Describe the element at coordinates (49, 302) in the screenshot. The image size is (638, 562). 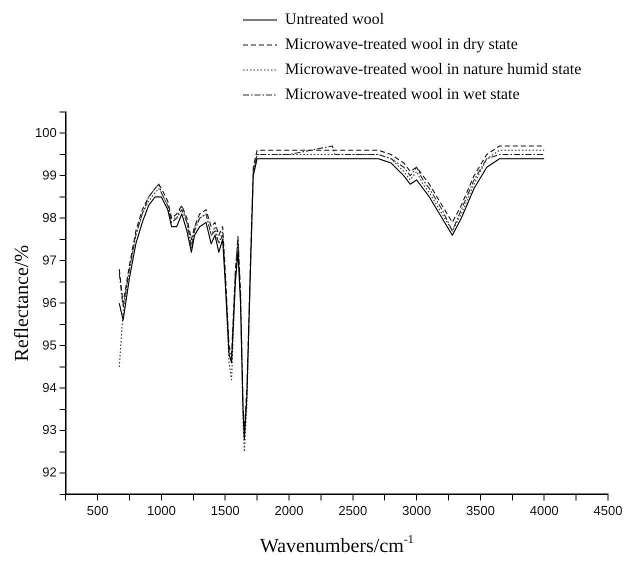
I see `y-tick-label: 96` at that location.